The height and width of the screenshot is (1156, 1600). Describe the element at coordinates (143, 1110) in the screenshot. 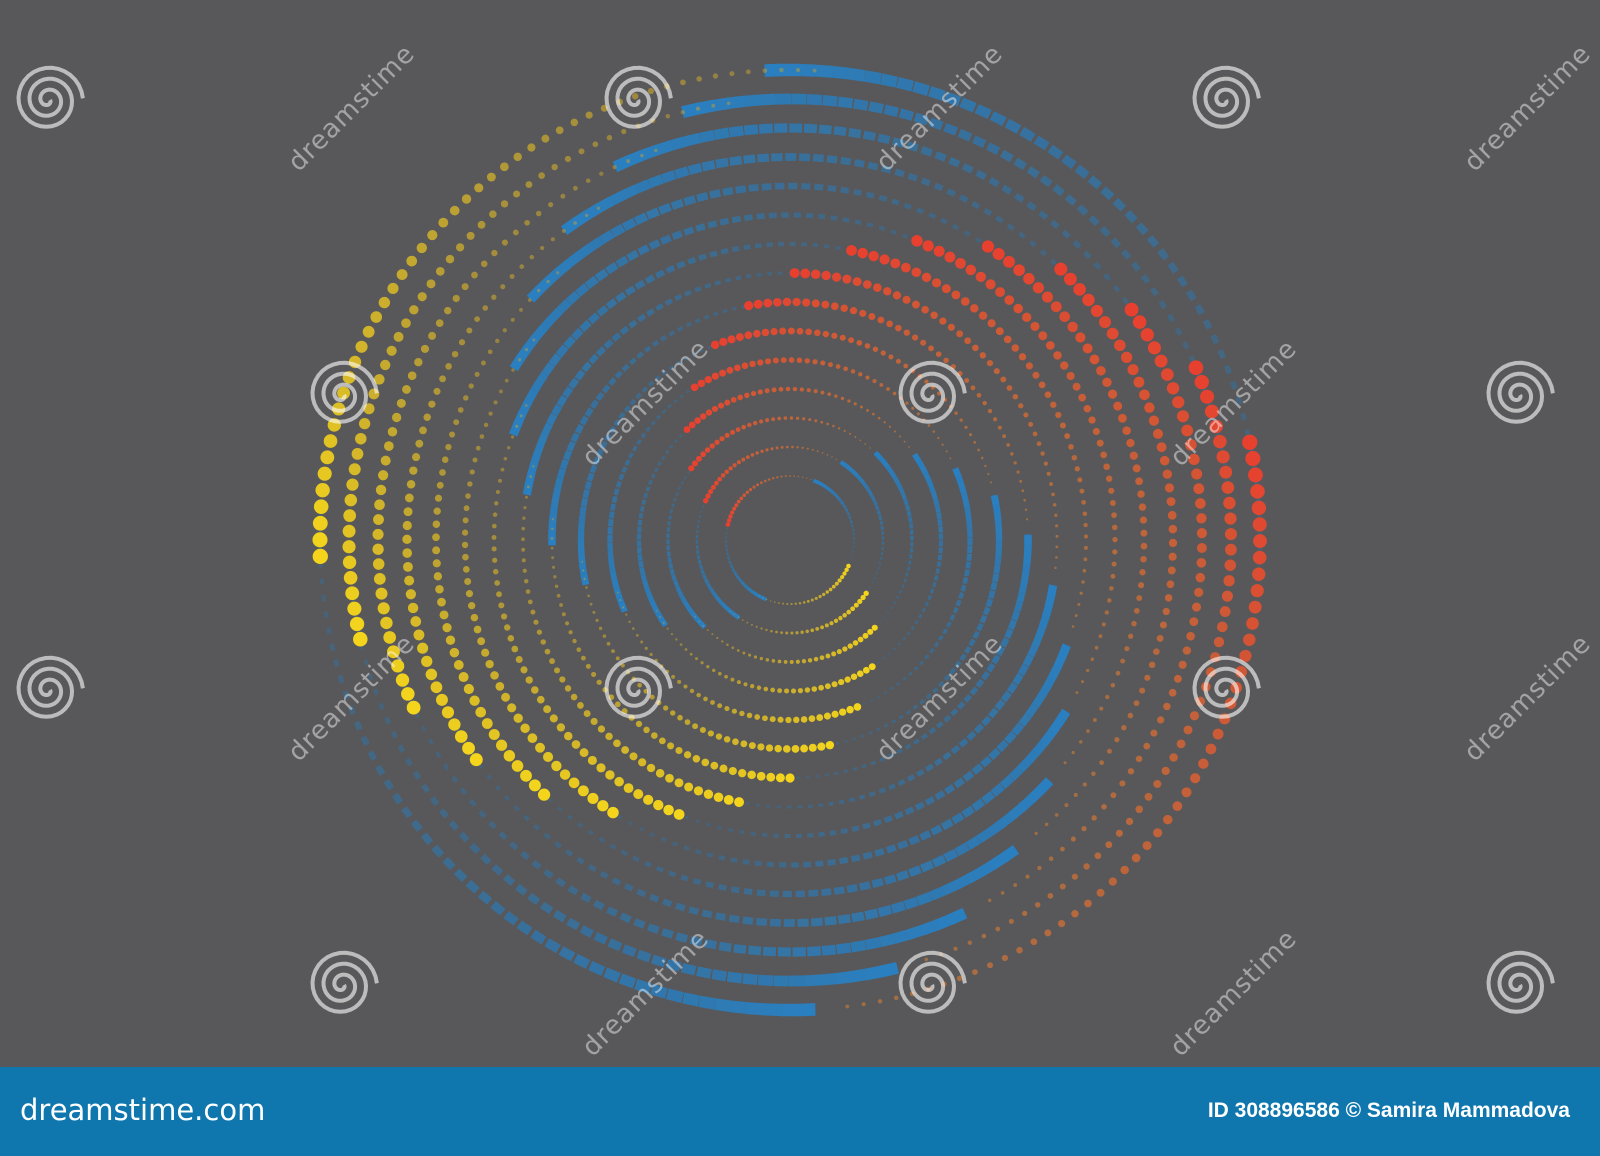

I see `dreamstime-logo: dreamstime.com` at that location.